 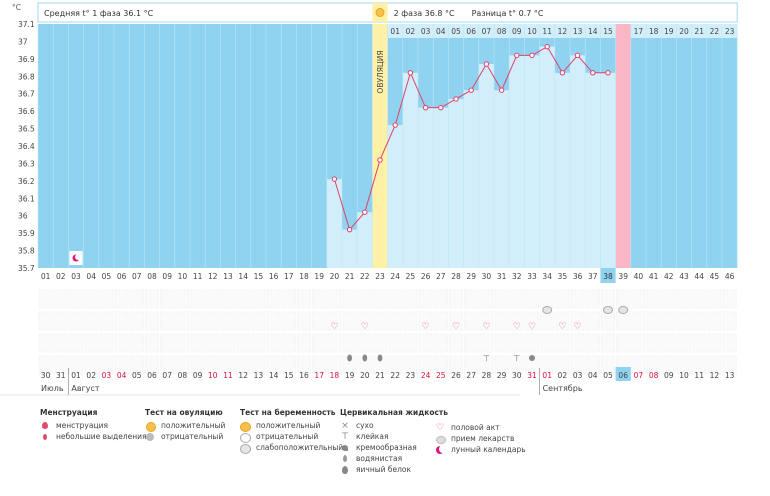 What do you see at coordinates (45, 437) in the screenshot?
I see `small-drop-icon` at bounding box center [45, 437].